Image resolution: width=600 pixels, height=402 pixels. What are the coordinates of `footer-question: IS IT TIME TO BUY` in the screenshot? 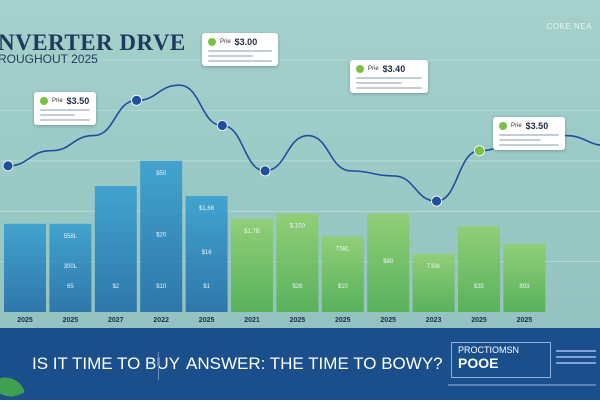 It's located at (106, 363).